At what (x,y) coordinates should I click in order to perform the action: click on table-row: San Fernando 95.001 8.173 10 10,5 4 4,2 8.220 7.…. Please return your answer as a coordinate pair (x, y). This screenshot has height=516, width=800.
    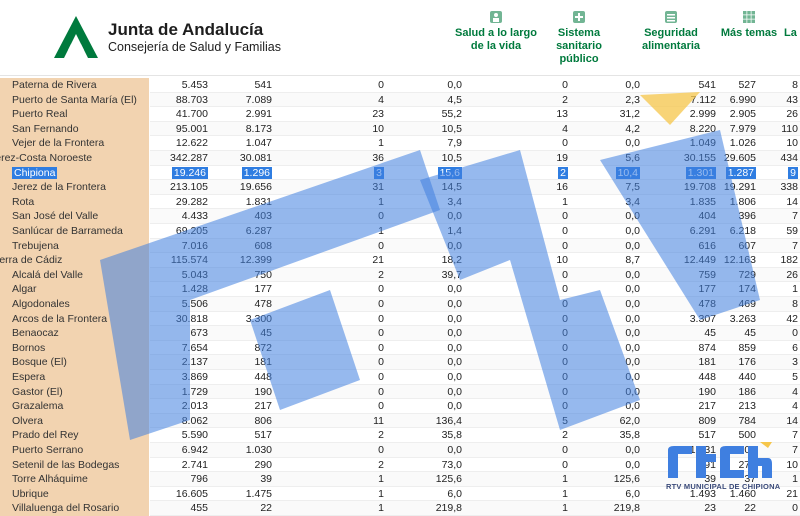
    Looking at the image, I should click on (400, 129).